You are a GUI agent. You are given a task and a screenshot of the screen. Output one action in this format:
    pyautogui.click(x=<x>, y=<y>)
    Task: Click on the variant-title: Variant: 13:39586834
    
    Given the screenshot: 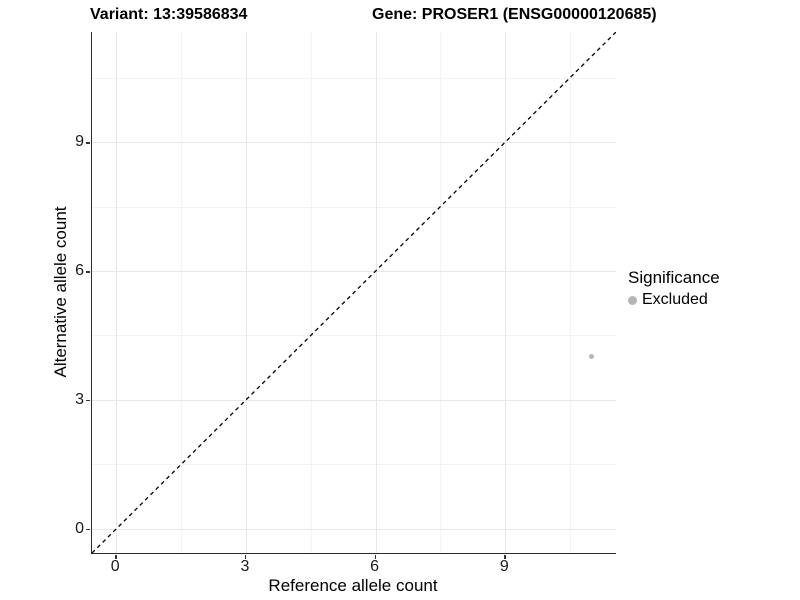 What is the action you would take?
    pyautogui.click(x=169, y=14)
    